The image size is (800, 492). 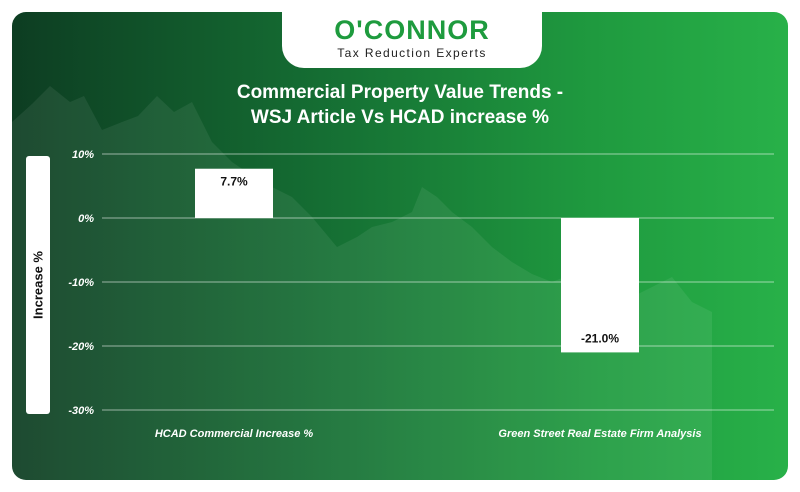 I want to click on chart-title-line-2: WSJ Article Vs HCAD increase %, so click(x=400, y=117).